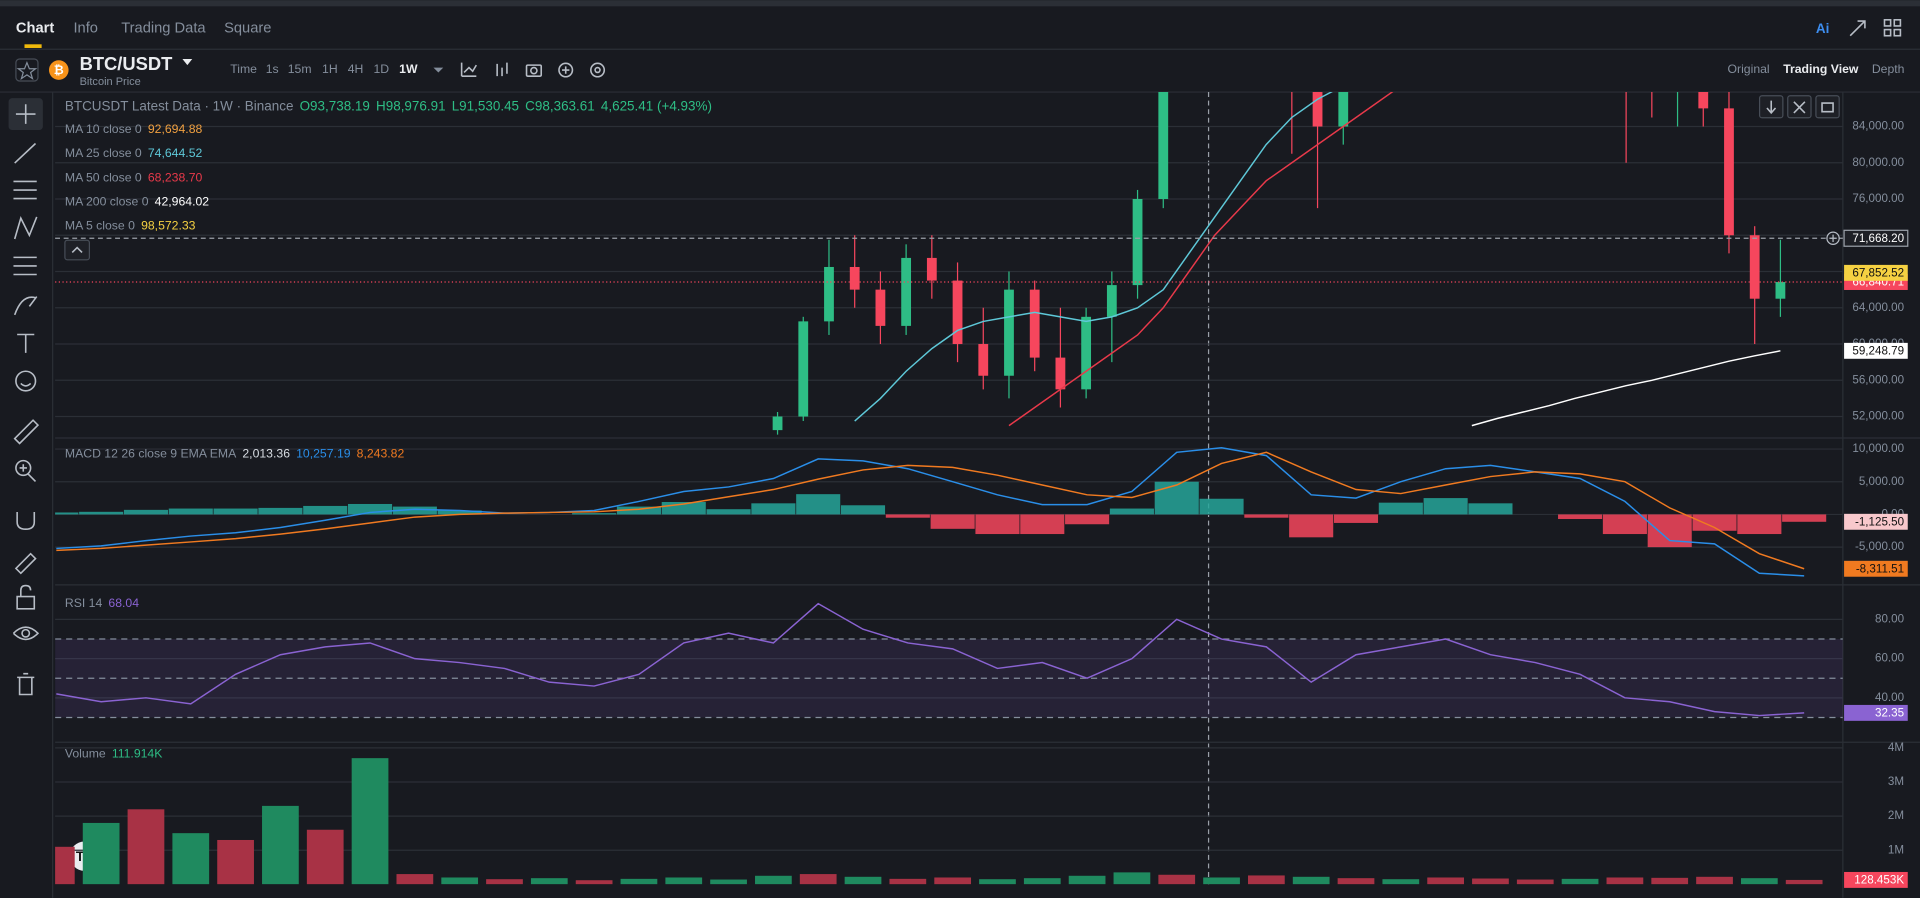  What do you see at coordinates (1890, 658) in the screenshot?
I see `y-tick-label: 60.00` at bounding box center [1890, 658].